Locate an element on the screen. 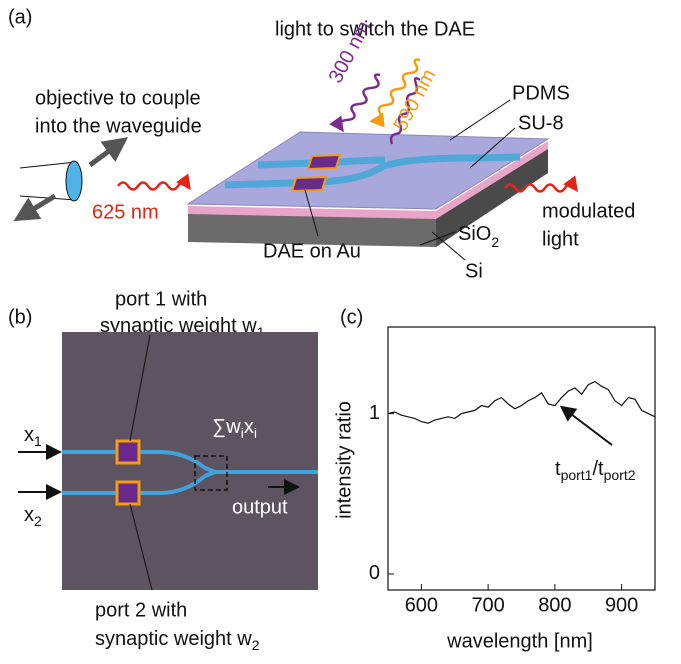 The width and height of the screenshot is (681, 664). port-label: synaptic weight w2 is located at coordinates (177, 640).